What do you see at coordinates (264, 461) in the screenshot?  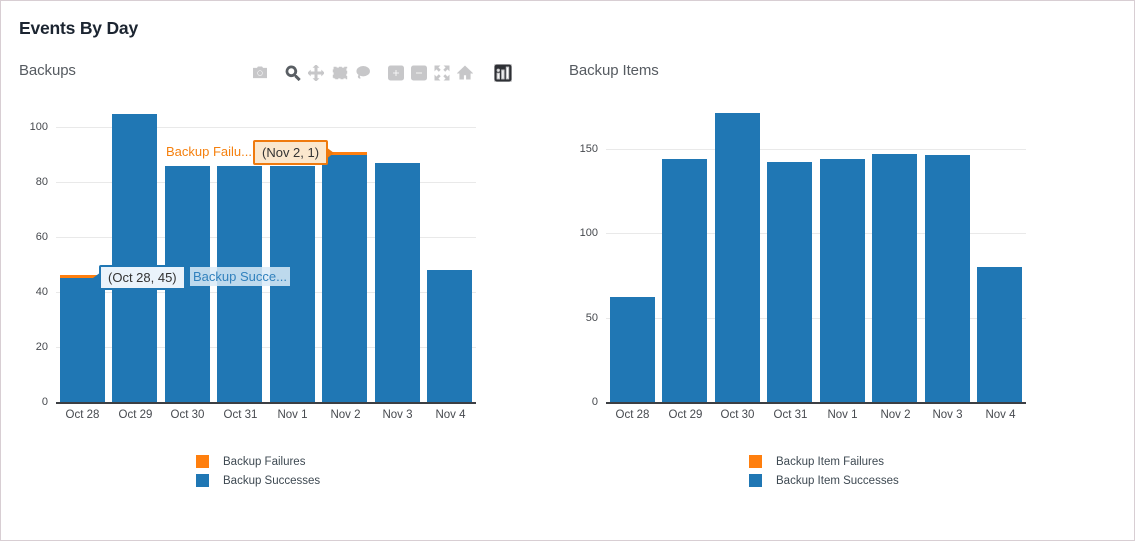 I see `legend-label: Backup Failures` at bounding box center [264, 461].